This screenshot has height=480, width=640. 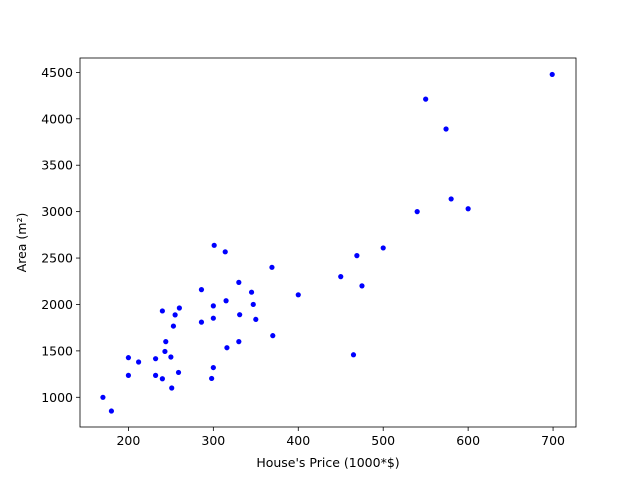 What do you see at coordinates (128, 440) in the screenshot?
I see `x-tick-label: 200` at bounding box center [128, 440].